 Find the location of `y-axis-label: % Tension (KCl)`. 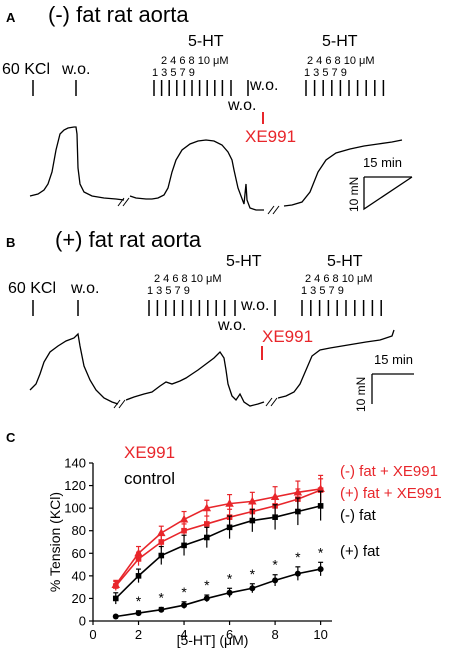

y-axis-label: % Tension (KCl) is located at coordinates (55, 542).